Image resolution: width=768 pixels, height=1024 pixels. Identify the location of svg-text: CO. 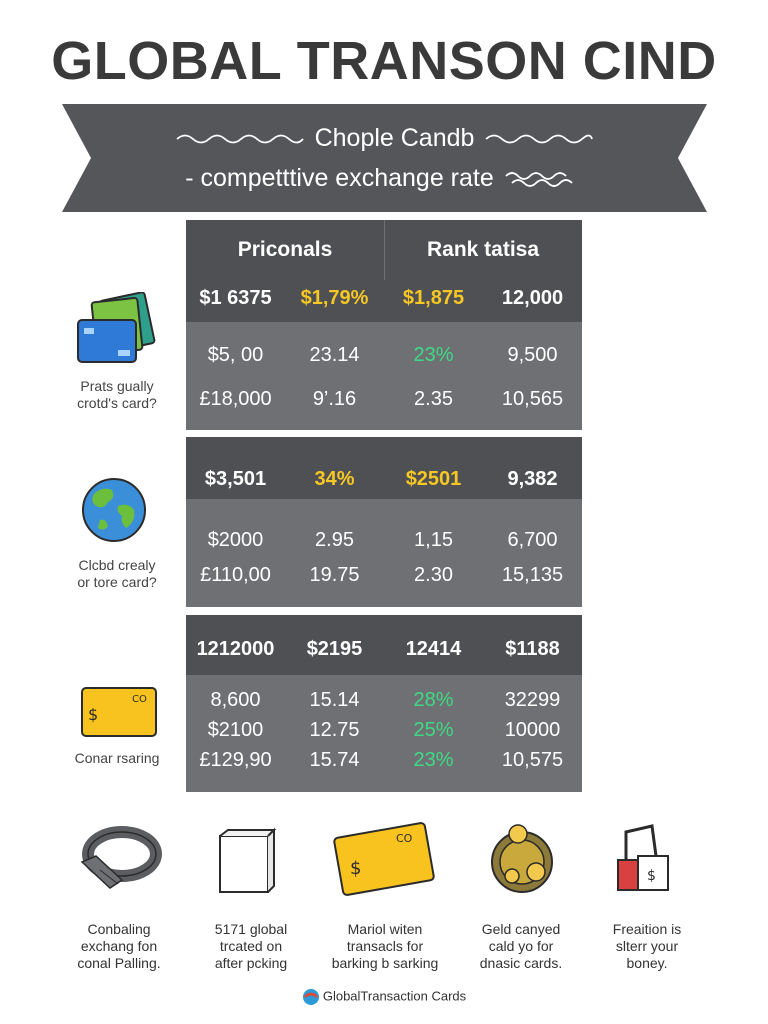
(139, 699).